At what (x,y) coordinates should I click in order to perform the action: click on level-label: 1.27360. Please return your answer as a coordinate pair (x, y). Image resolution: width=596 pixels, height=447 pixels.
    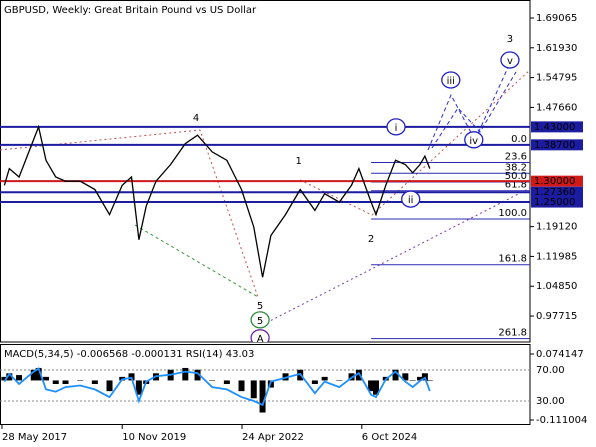
    Looking at the image, I should click on (554, 192).